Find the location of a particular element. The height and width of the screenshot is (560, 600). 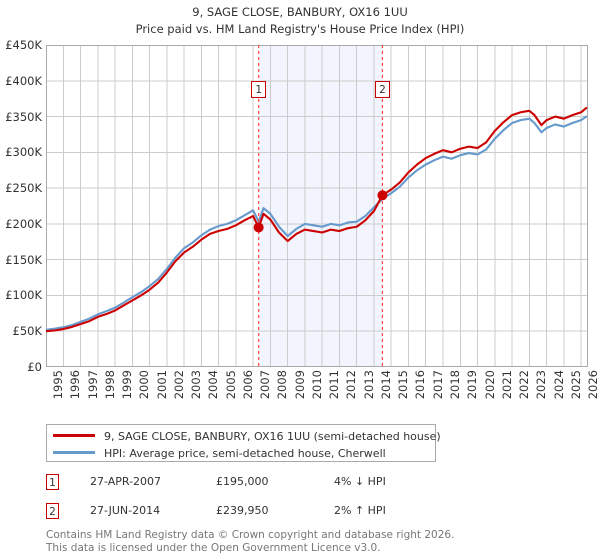

x-tick-label: 1997 is located at coordinates (92, 385).